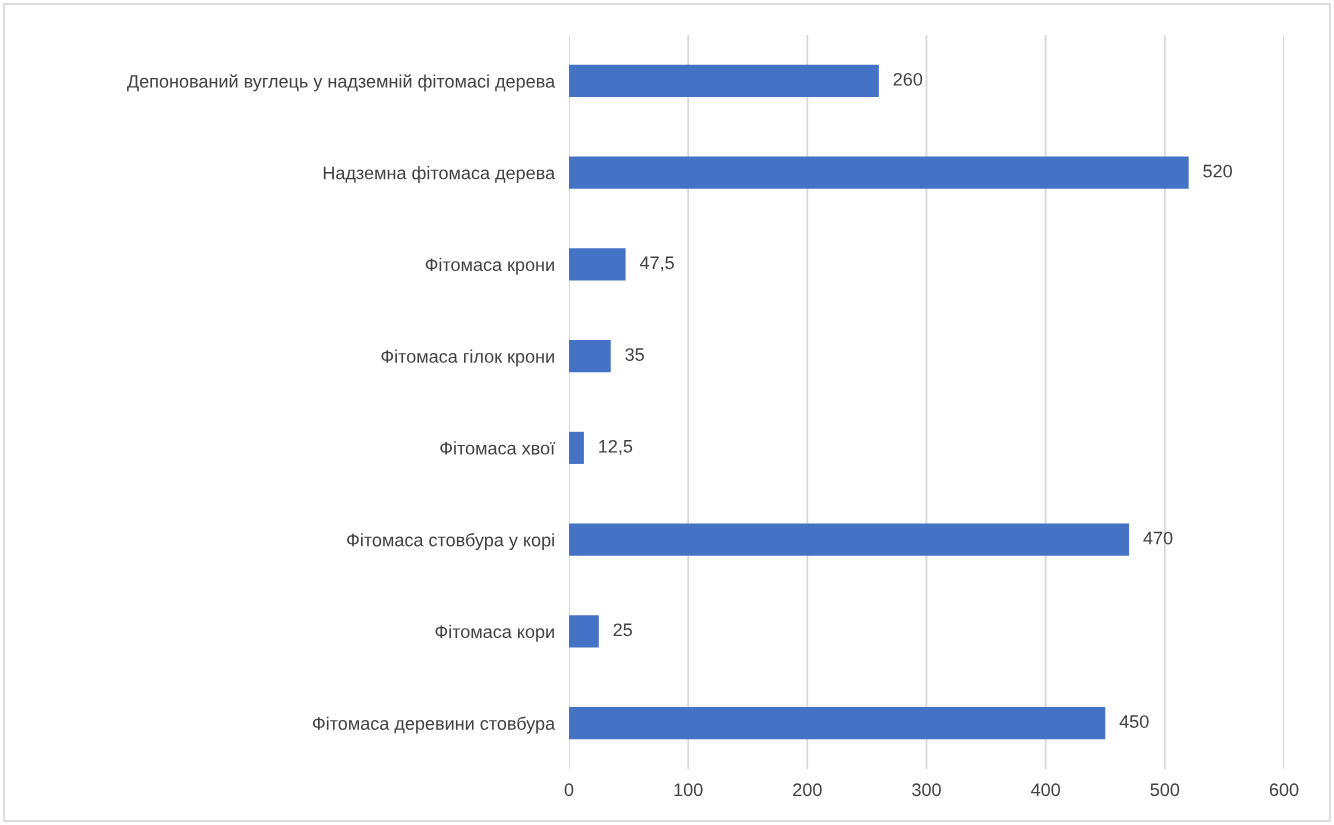  I want to click on data-label: 35, so click(634, 354).